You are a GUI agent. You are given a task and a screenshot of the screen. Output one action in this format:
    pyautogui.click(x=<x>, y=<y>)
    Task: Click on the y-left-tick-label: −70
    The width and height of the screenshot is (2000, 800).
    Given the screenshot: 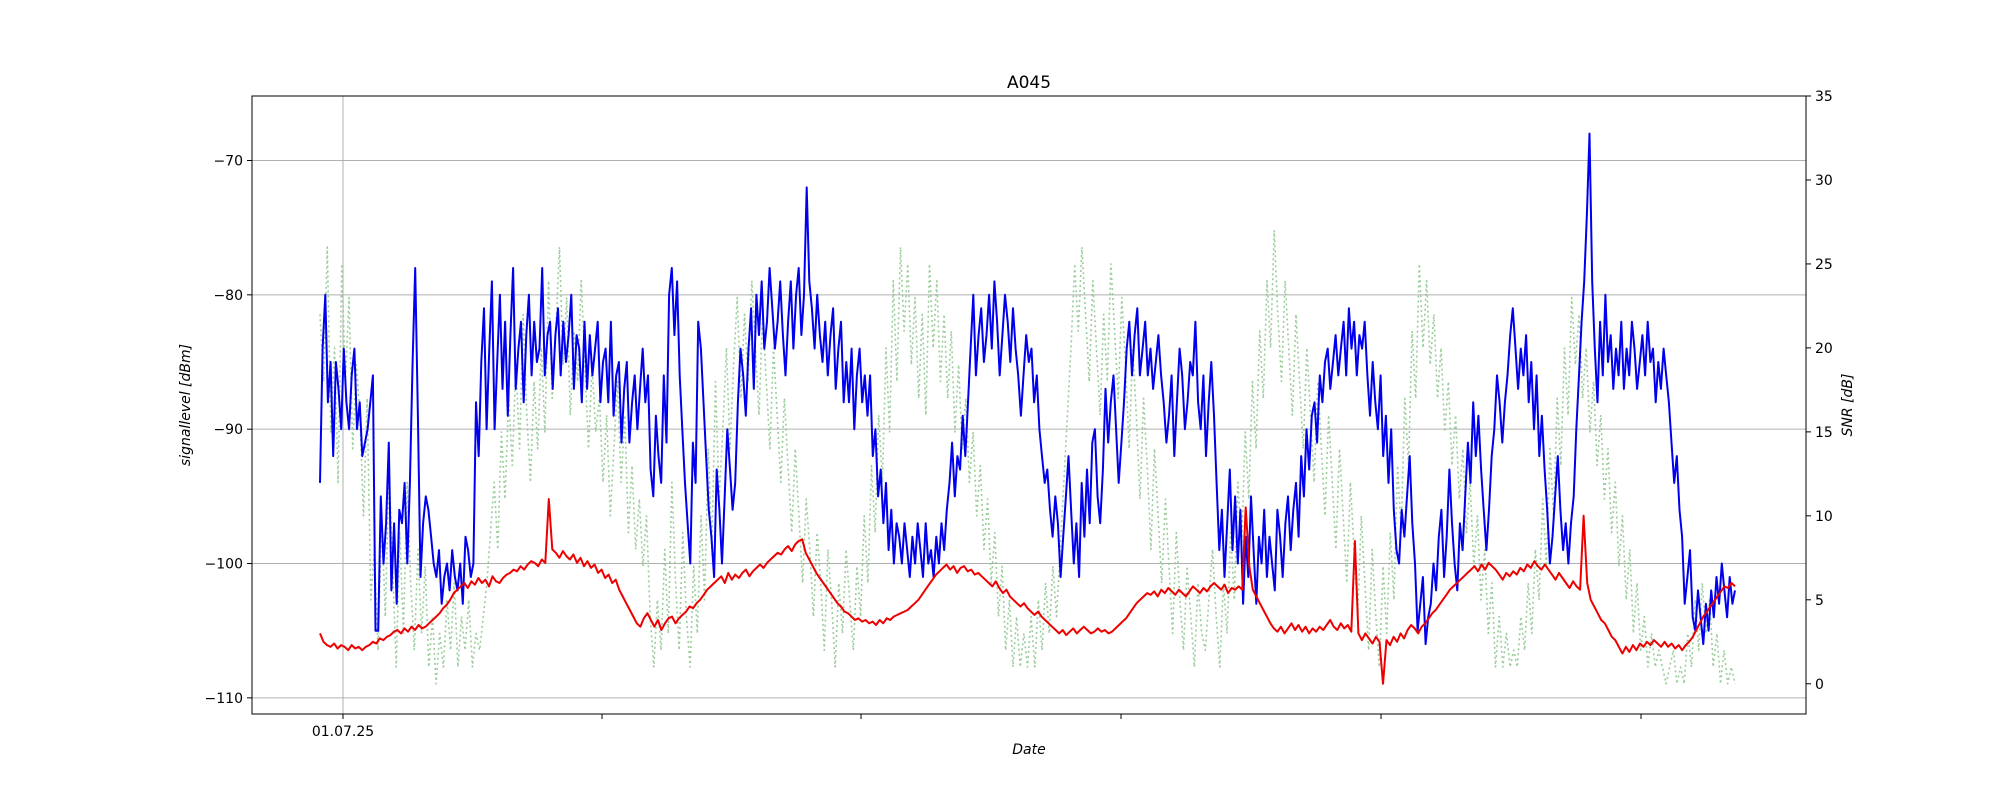 What is the action you would take?
    pyautogui.click(x=228, y=161)
    